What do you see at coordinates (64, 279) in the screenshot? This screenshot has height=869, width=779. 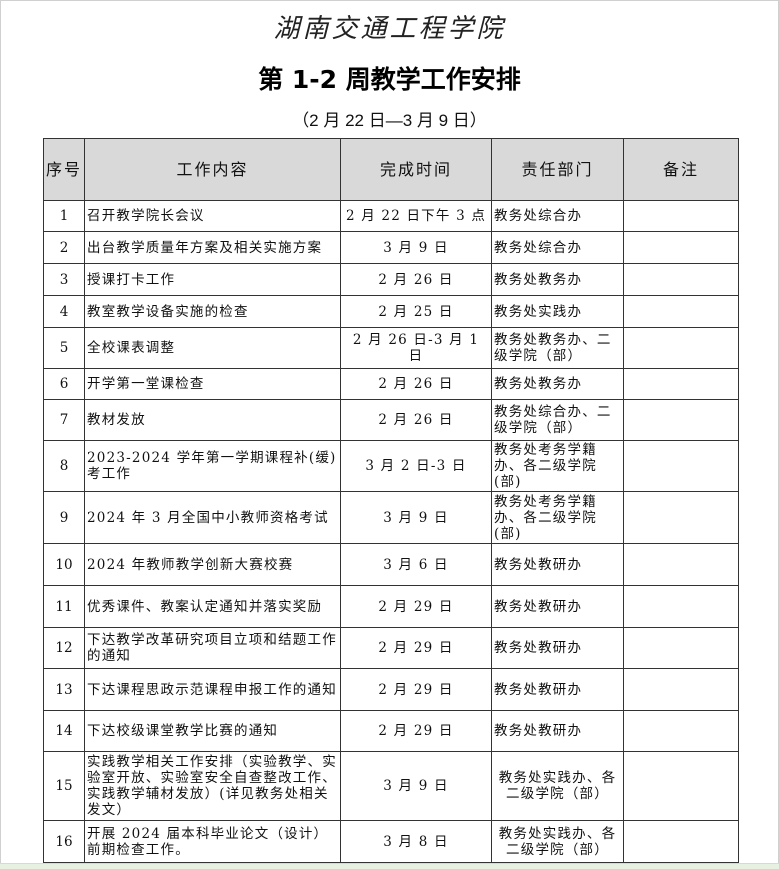 I see `row-number: 3` at bounding box center [64, 279].